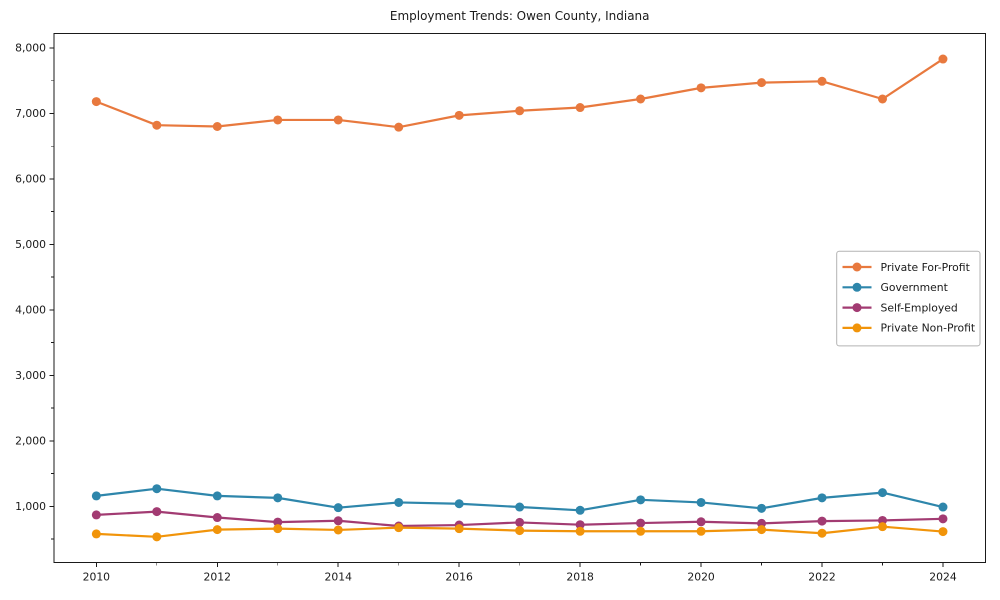  Describe the element at coordinates (30, 441) in the screenshot. I see `y-tick-label: 2,000` at that location.